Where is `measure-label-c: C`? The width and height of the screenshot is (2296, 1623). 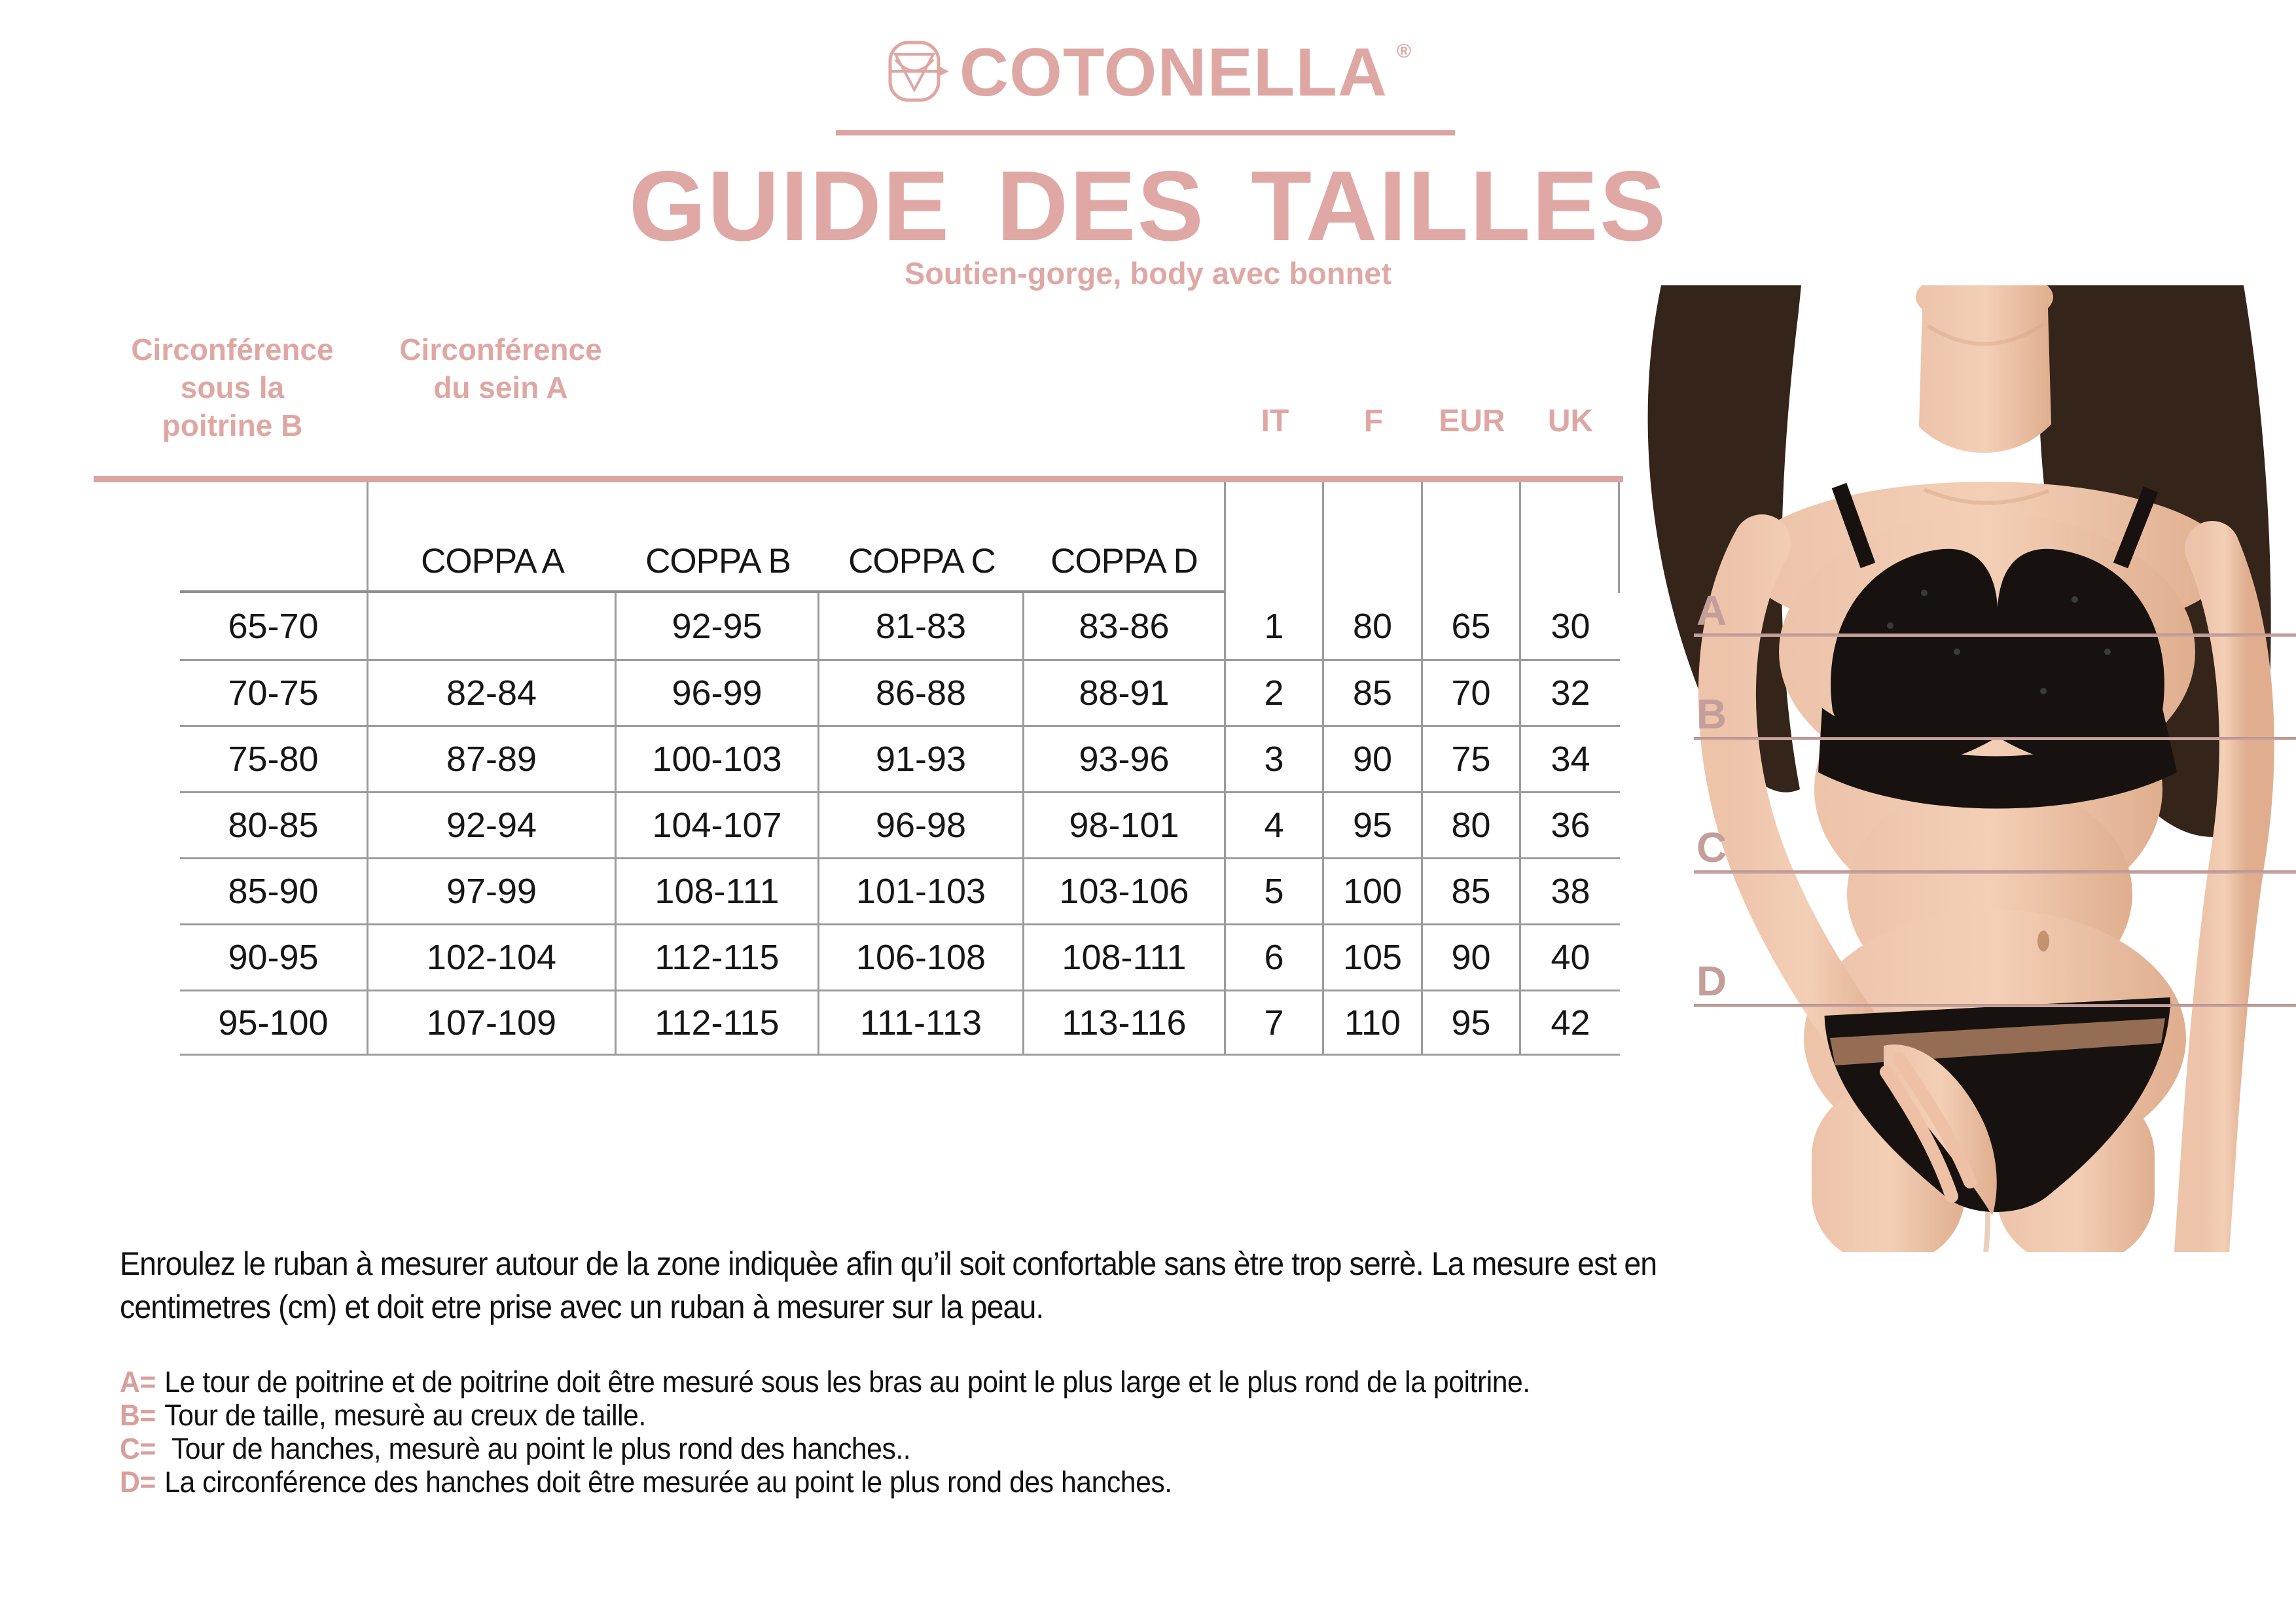 measure-label-c: C is located at coordinates (1712, 847).